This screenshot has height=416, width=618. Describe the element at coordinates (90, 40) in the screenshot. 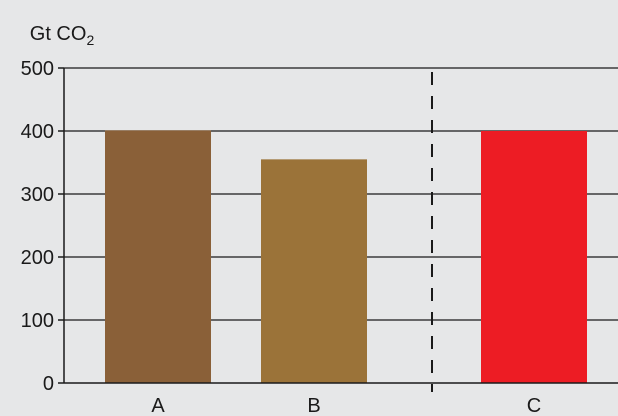

I see `y-axis-unit-subscript: 2` at that location.